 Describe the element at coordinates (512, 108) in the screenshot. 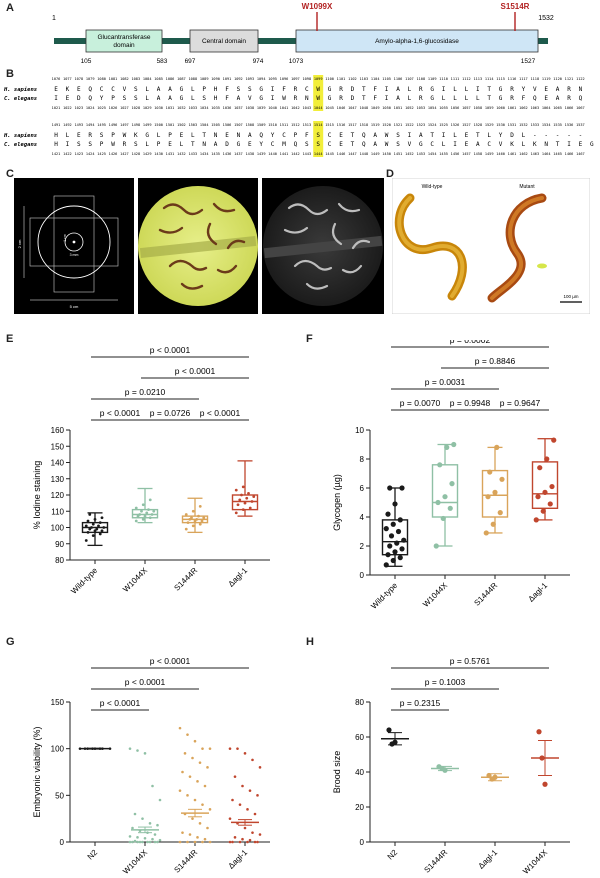

I see `residue-number: 1061` at that location.